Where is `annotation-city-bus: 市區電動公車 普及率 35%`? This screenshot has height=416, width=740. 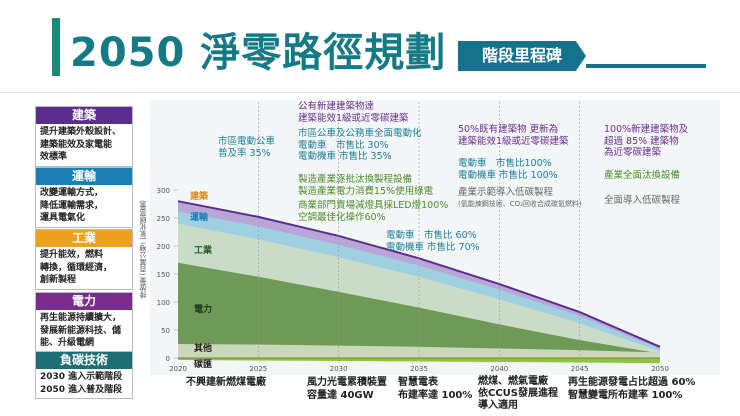 annotation-city-bus: 市區電動公車 普及率 35% is located at coordinates (247, 147).